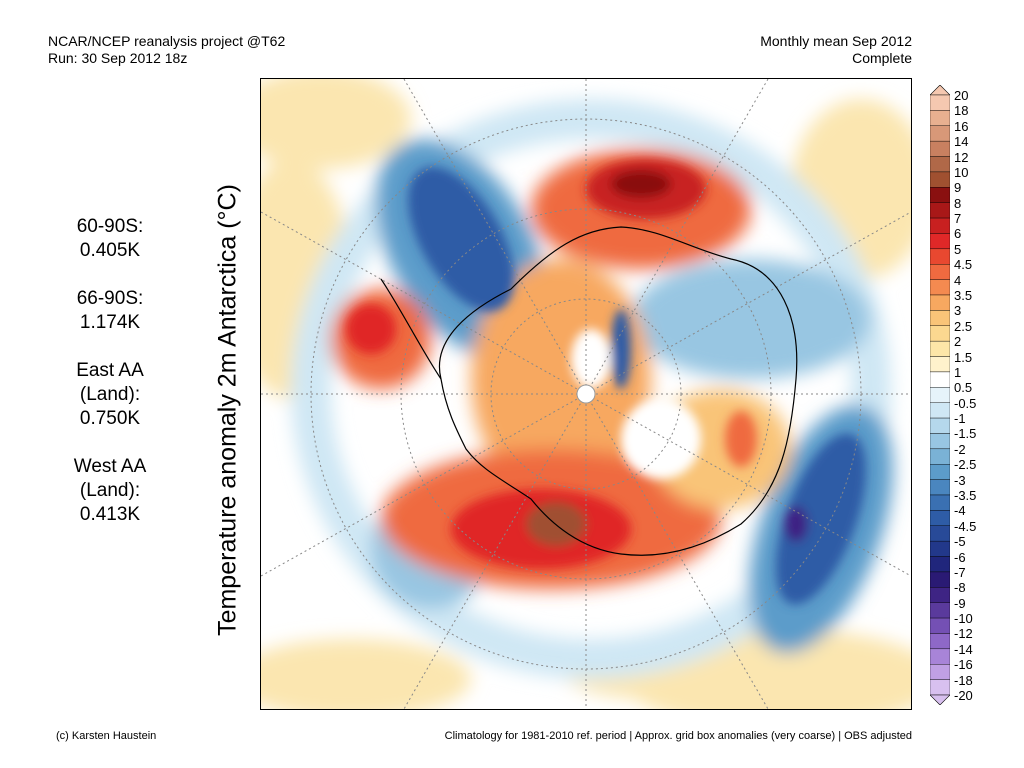 Image resolution: width=1024 pixels, height=768 pixels. Describe the element at coordinates (836, 50) in the screenshot. I see `header-right: Monthly mean Sep 2012 Complete` at that location.